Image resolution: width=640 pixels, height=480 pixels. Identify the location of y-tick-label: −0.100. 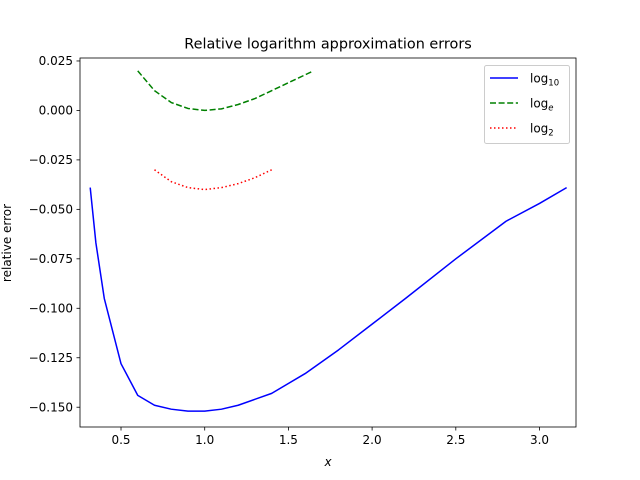
(51, 308).